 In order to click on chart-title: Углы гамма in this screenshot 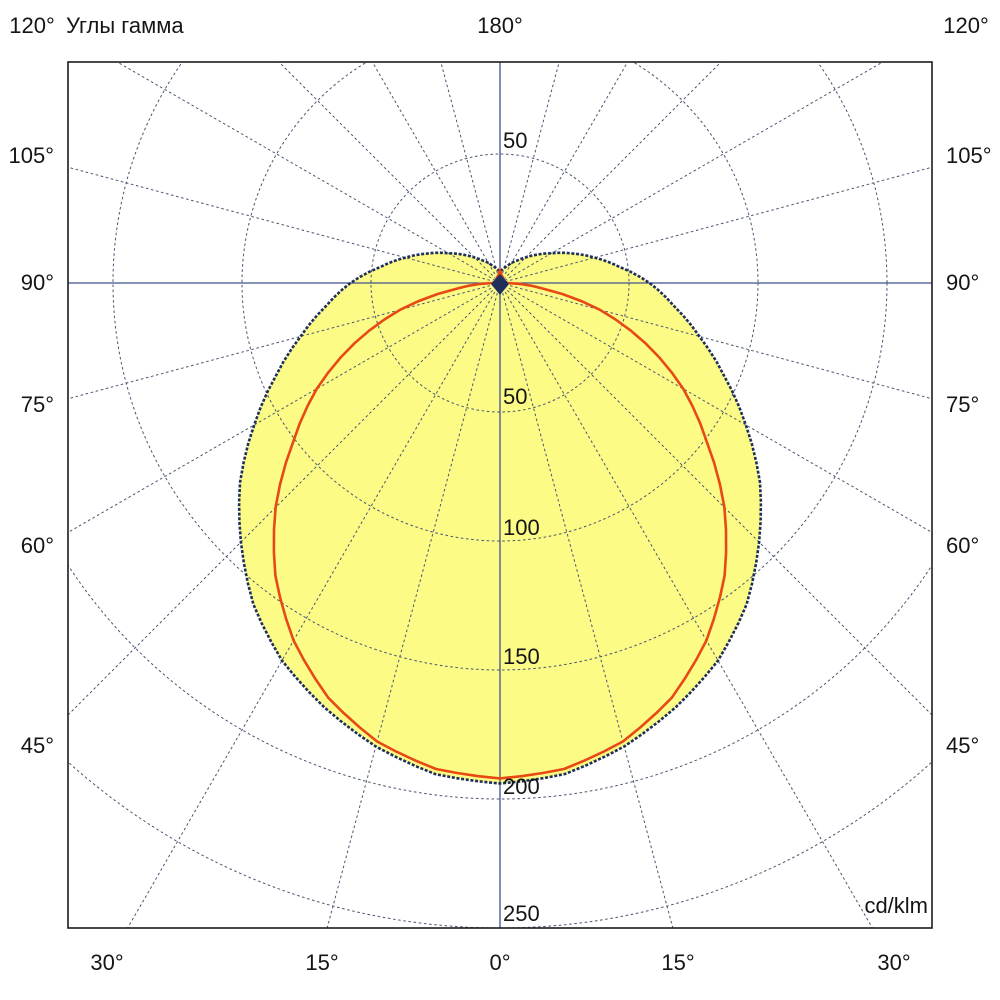, I will do `click(125, 25)`.